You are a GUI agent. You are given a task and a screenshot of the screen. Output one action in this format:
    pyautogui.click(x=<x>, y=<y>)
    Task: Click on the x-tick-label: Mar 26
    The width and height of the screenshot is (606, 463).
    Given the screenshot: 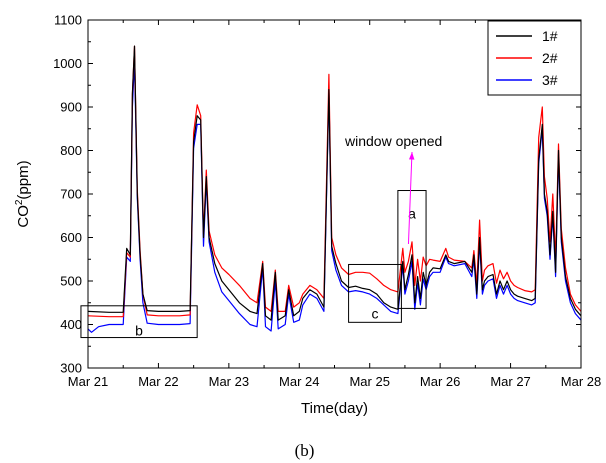 What is the action you would take?
    pyautogui.click(x=440, y=381)
    